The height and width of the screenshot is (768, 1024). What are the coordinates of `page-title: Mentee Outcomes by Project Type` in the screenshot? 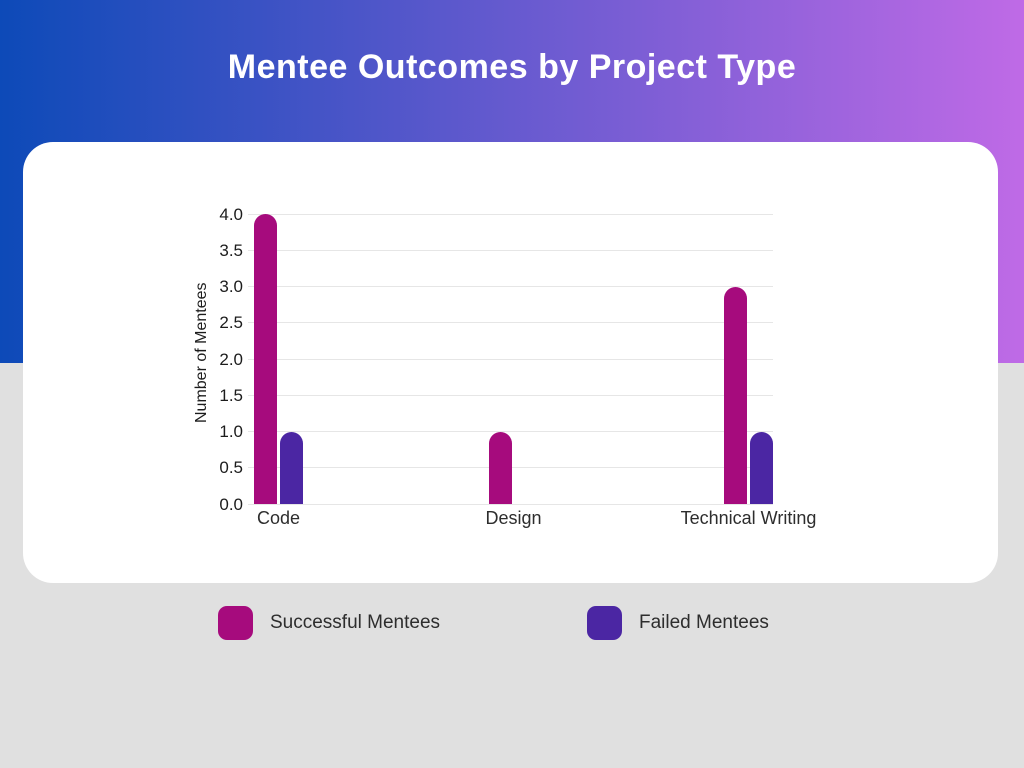 It's located at (512, 67).